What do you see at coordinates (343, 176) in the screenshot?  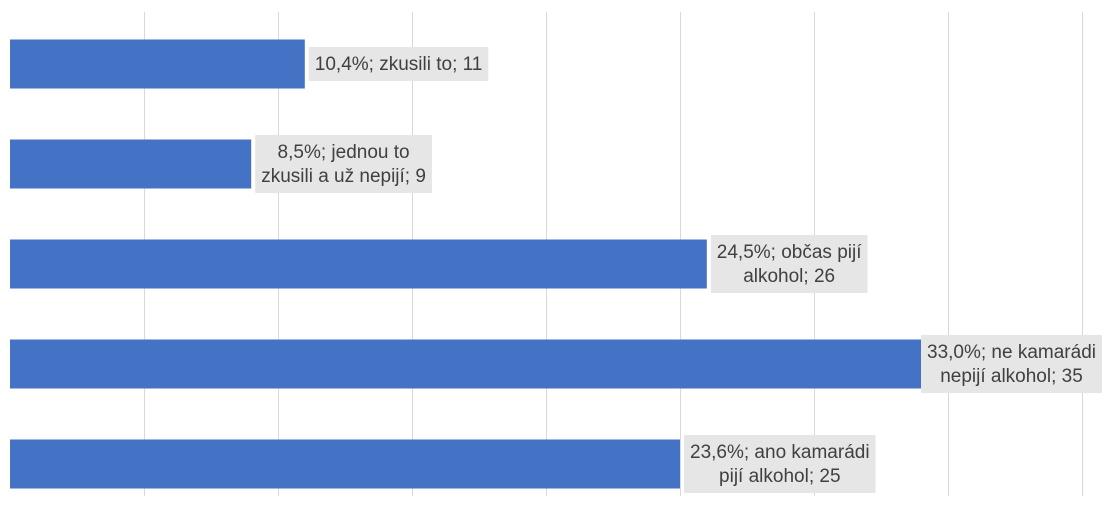 I see `data-label-text: zkusili a už nepijí; 9` at bounding box center [343, 176].